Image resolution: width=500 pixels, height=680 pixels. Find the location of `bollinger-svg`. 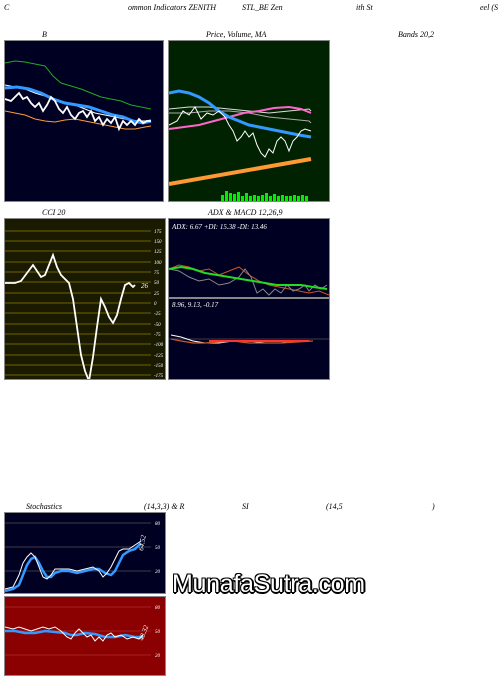

bollinger-svg is located at coordinates (78, 96).